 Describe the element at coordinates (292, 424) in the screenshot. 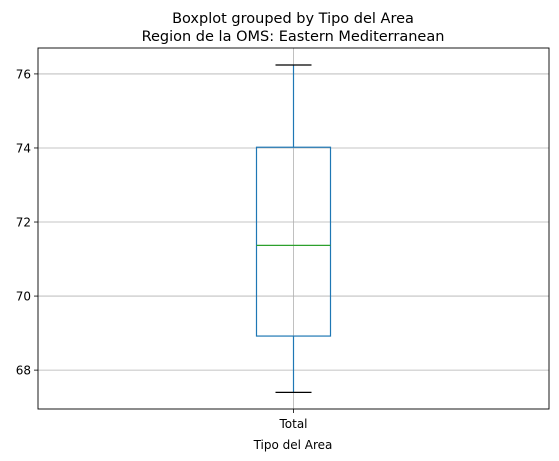

I see `x-tick-label: Total` at that location.